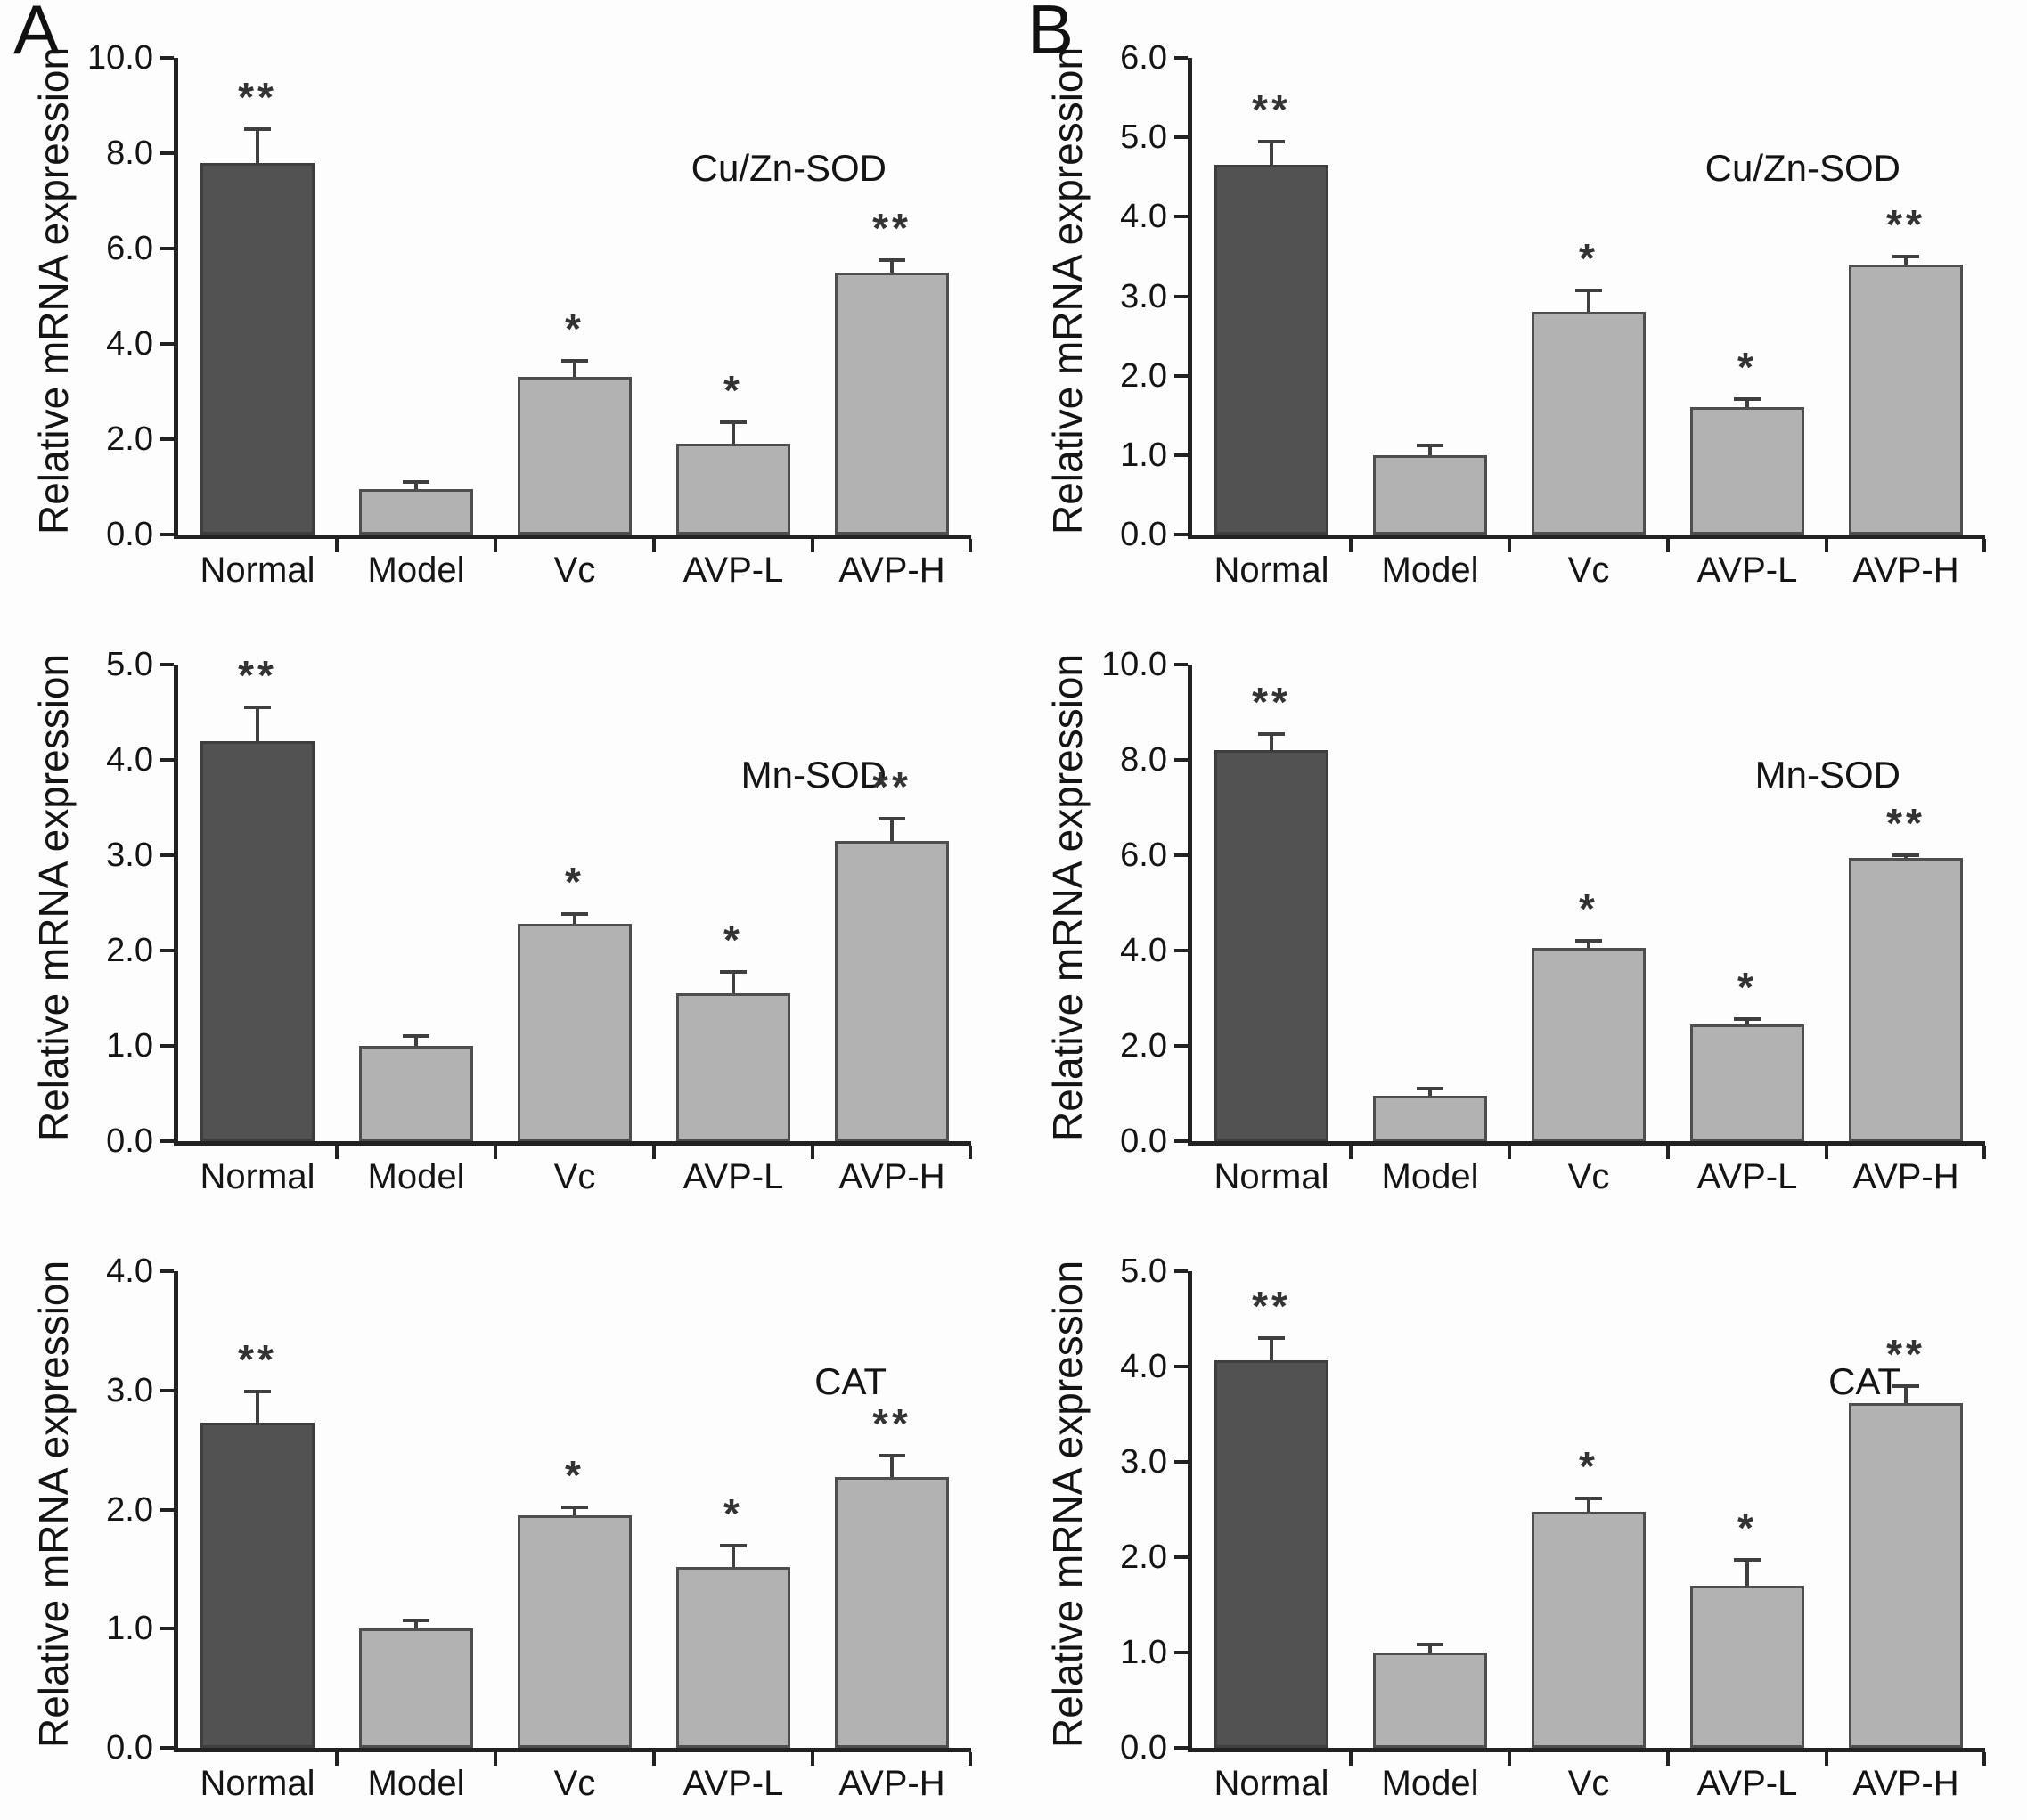 The height and width of the screenshot is (1820, 2027). I want to click on chart-title: Mn-SOD, so click(813, 775).